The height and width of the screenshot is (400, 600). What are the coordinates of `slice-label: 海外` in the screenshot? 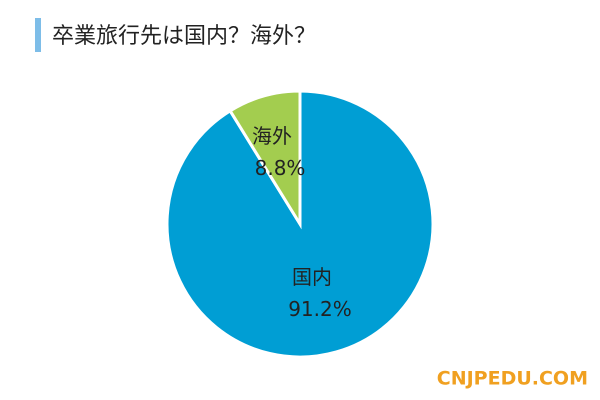 It's located at (272, 136).